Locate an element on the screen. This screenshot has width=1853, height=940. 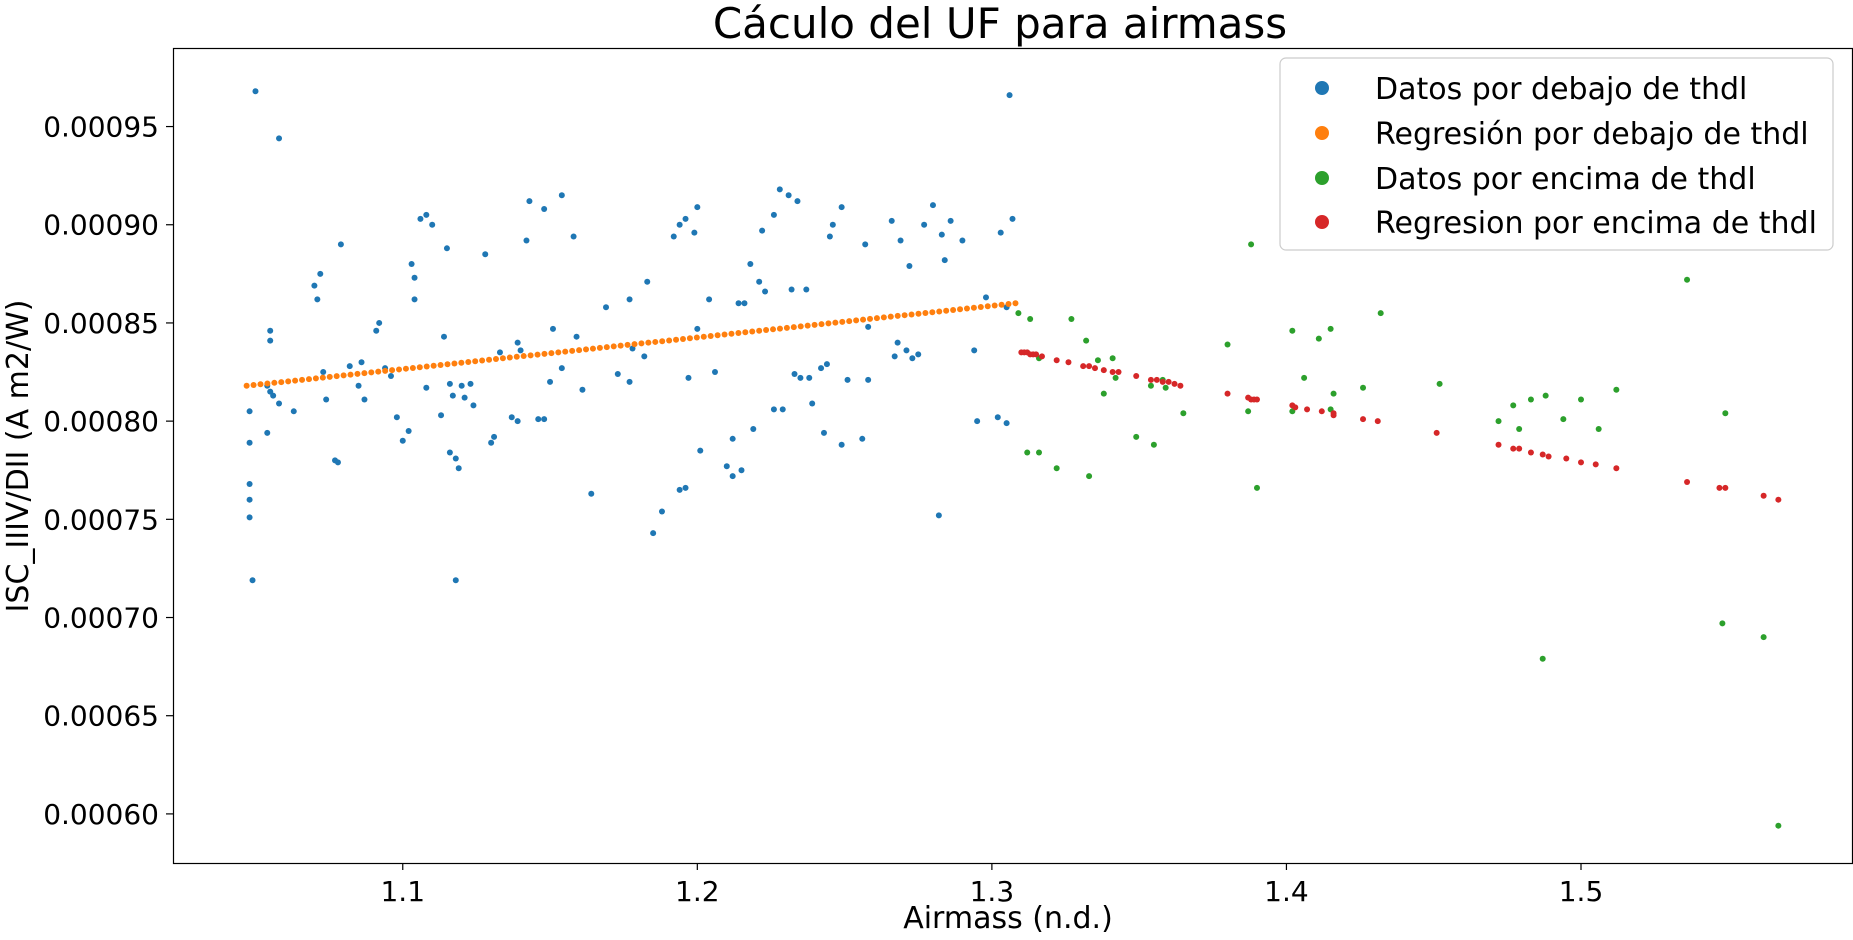
y-tick-label: 0.00065 is located at coordinates (101, 716).